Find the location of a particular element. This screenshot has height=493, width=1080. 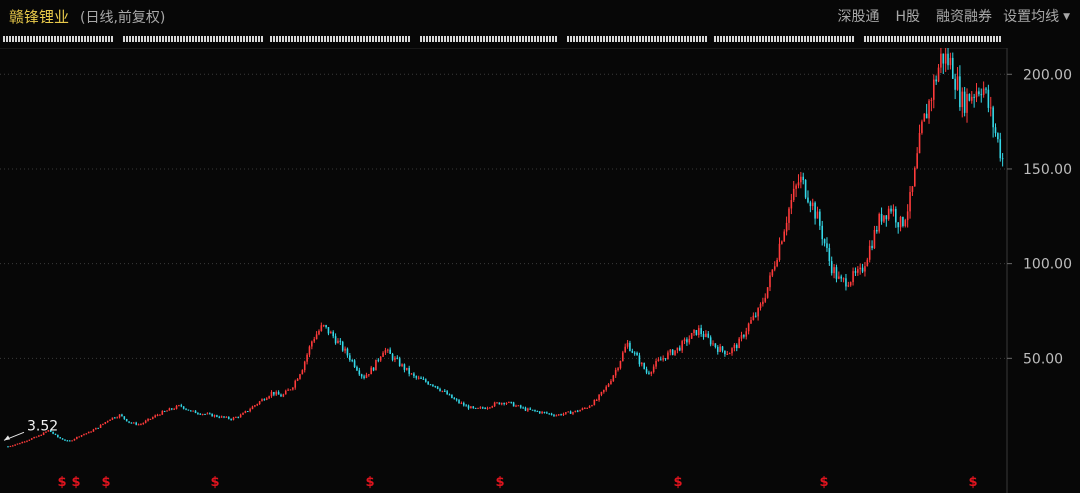

h-share-link: H股 is located at coordinates (907, 17).